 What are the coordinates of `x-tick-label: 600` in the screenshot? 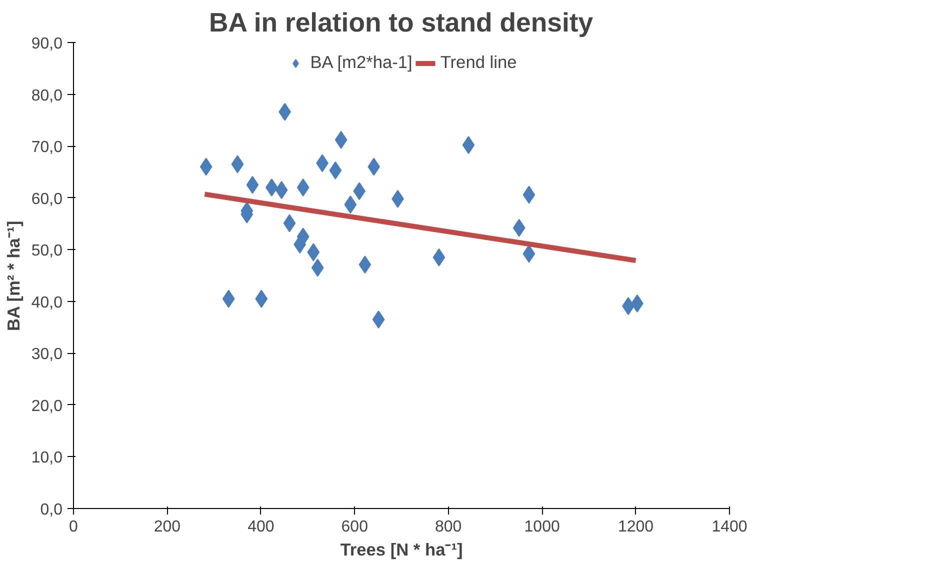 It's located at (354, 527).